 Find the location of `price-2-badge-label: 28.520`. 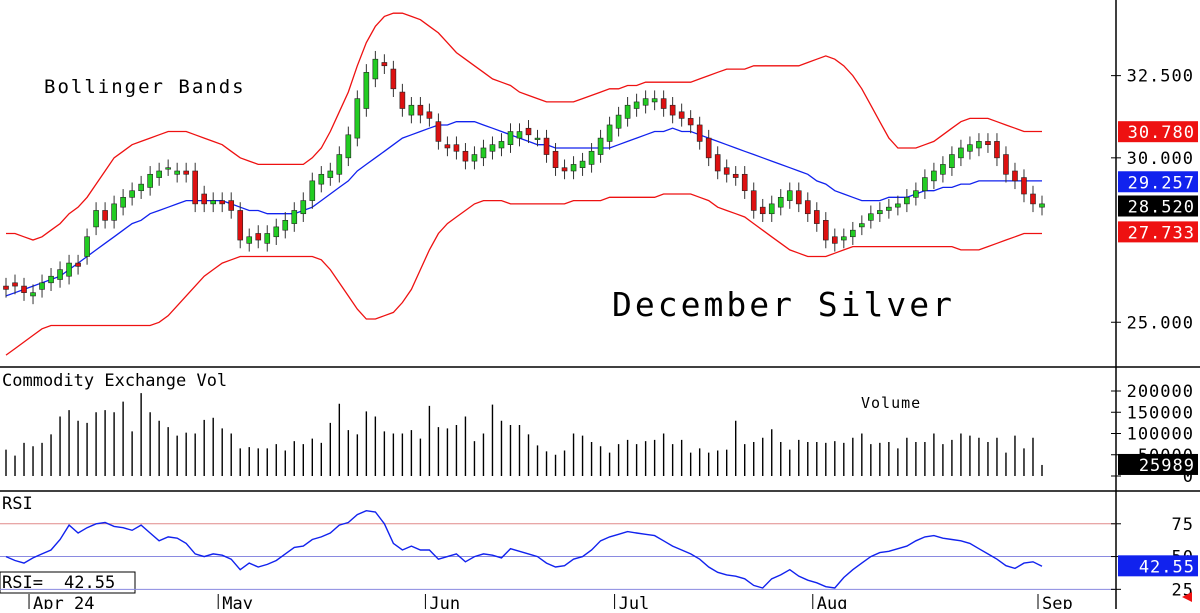

price-2-badge-label: 28.520 is located at coordinates (1161, 208).